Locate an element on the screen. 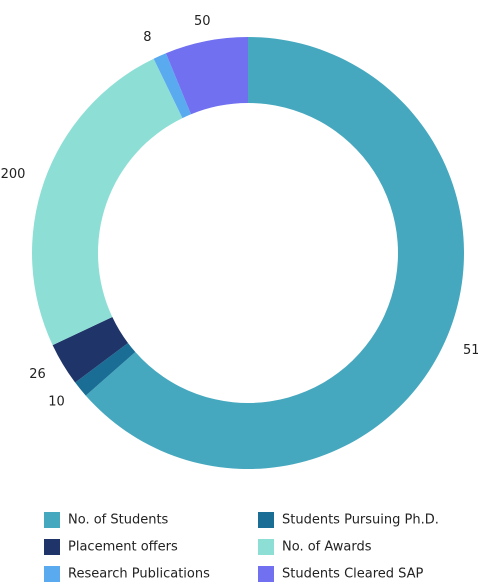  data-label: 10 is located at coordinates (56, 401).